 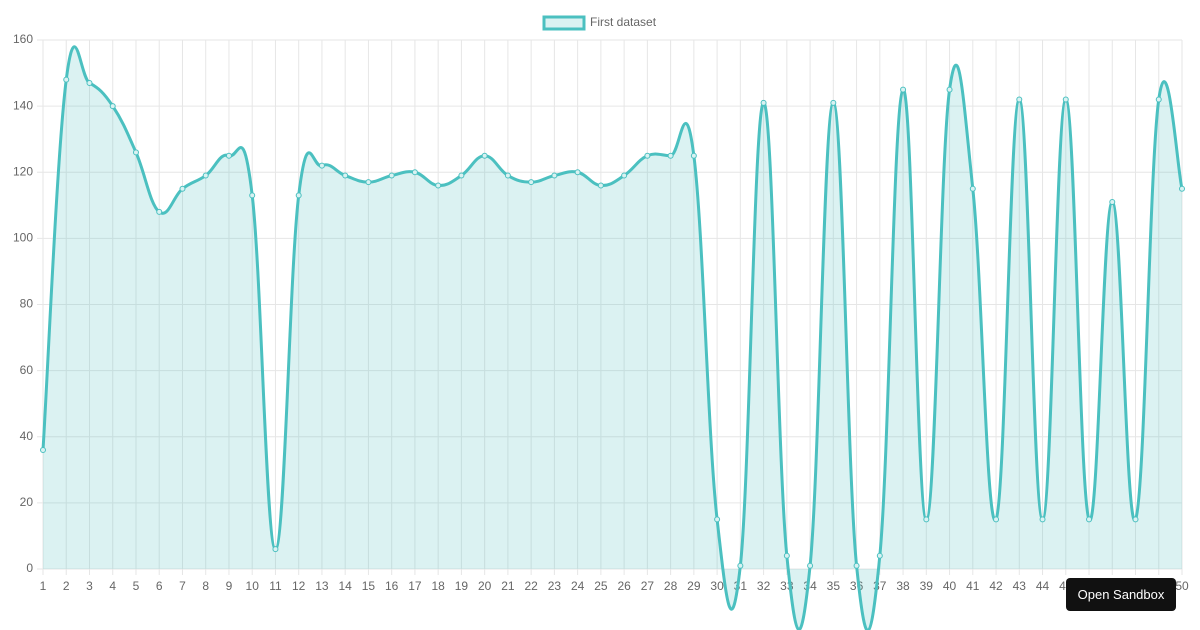 I want to click on y-tick-label: 40, so click(x=27, y=436).